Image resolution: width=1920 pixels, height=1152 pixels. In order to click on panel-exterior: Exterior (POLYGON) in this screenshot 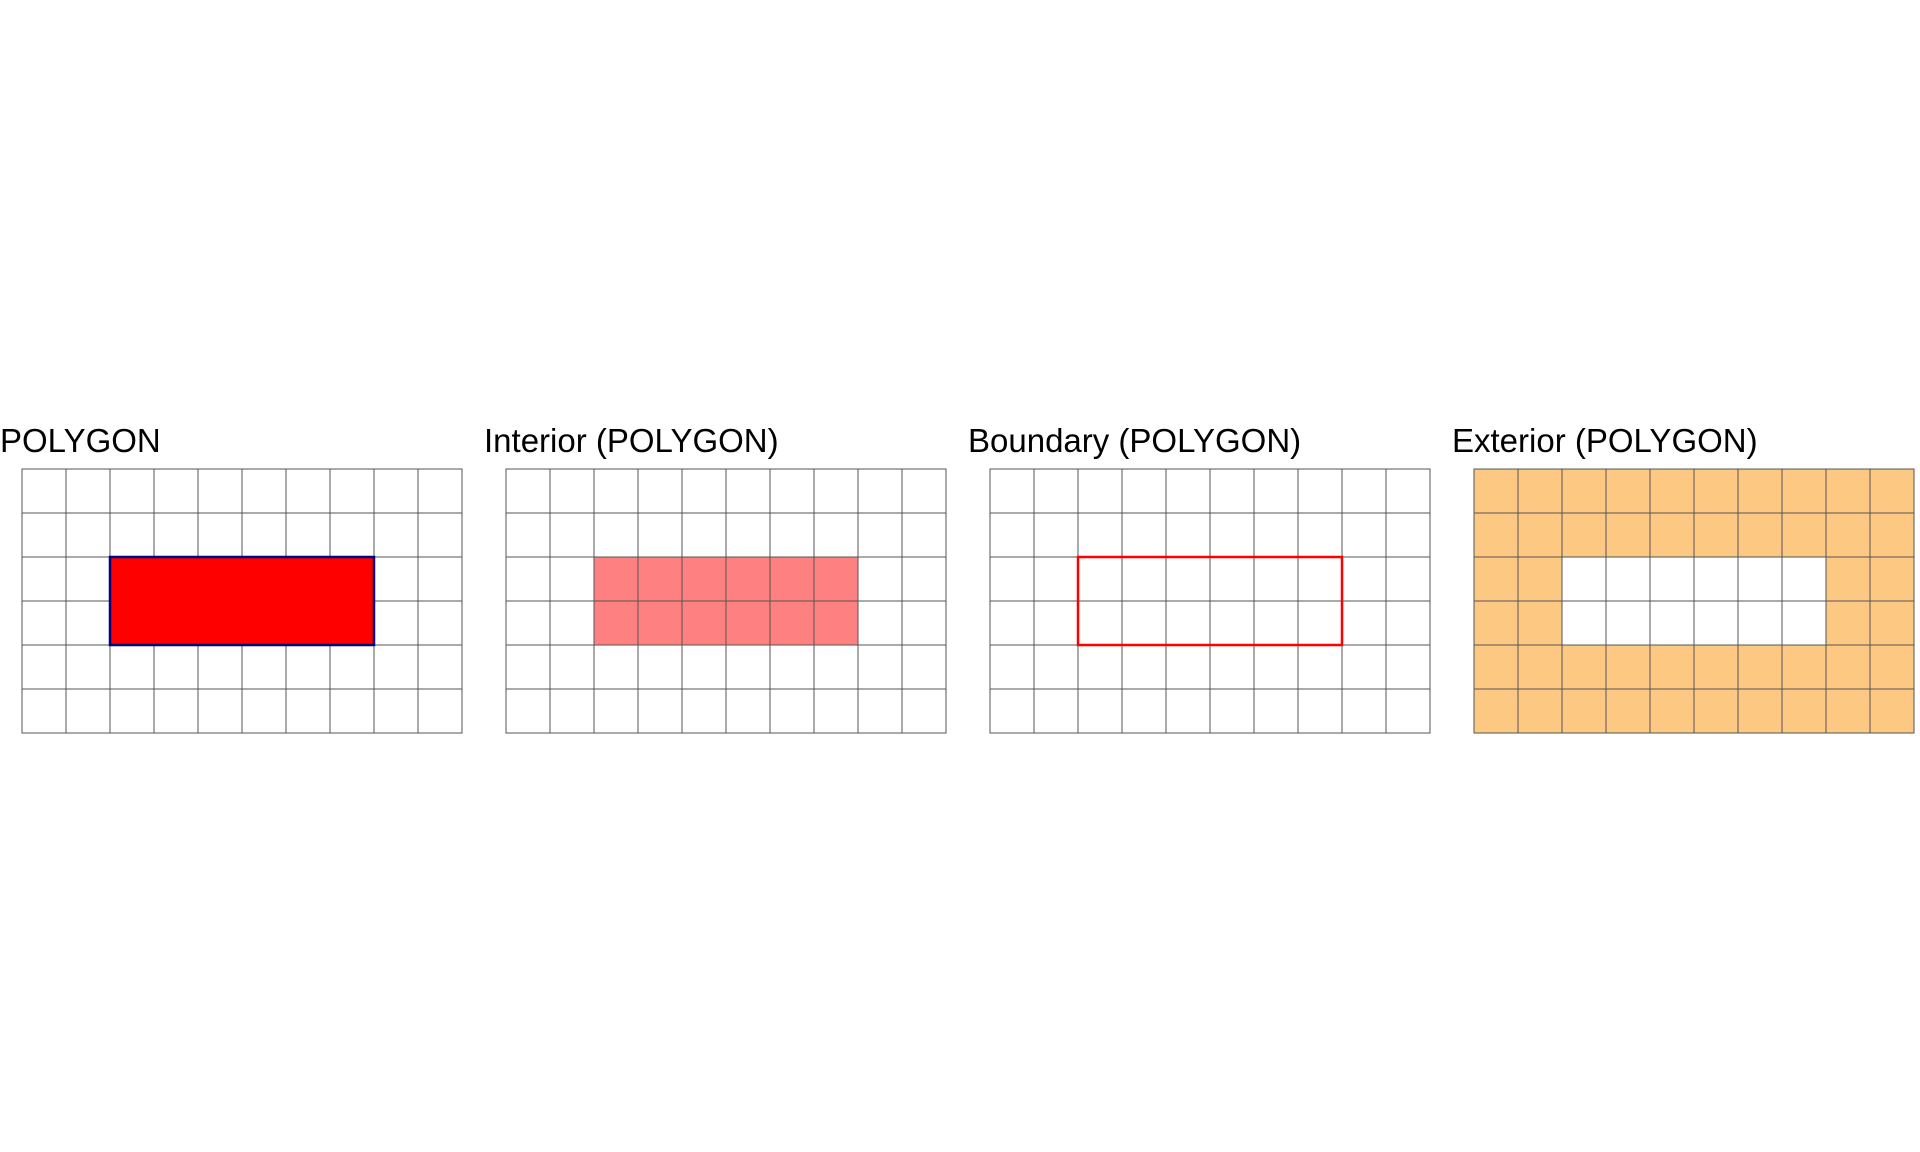, I will do `click(1683, 579)`.